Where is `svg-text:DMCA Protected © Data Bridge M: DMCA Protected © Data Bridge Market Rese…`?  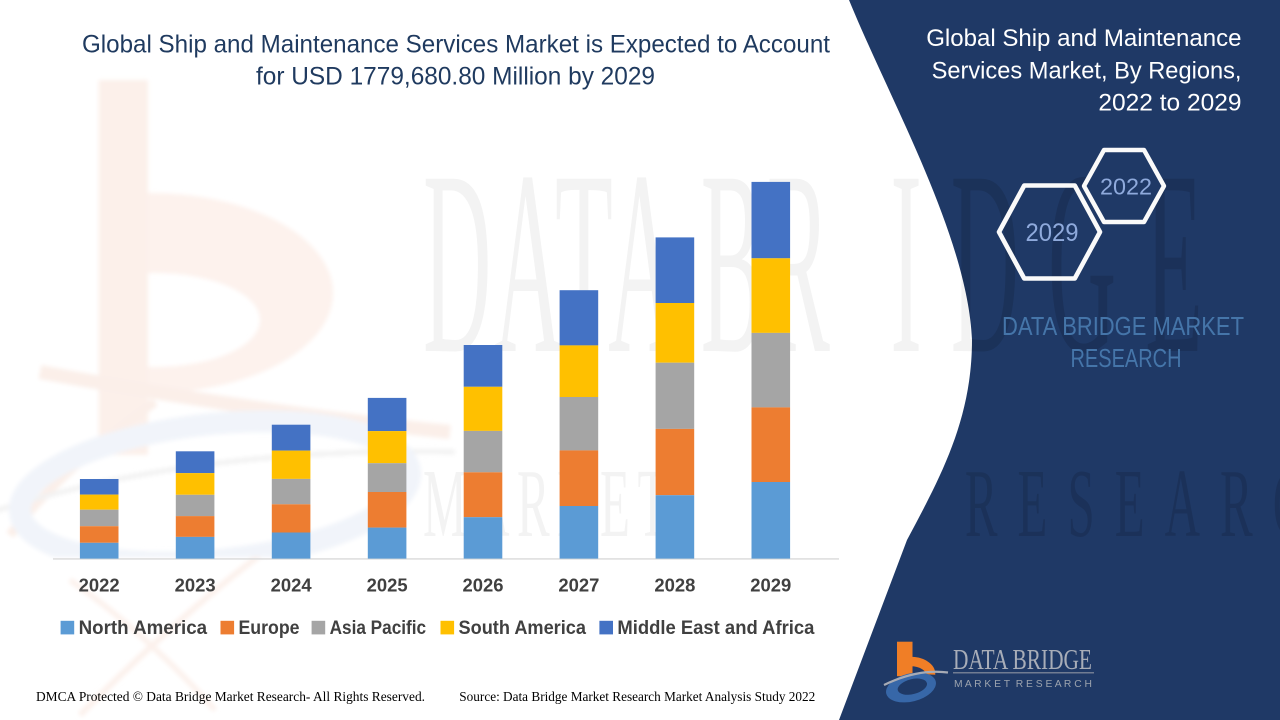 svg-text:DMCA Protected © Data Bridge M: DMCA Protected © Data Bridge Market Rese… is located at coordinates (230, 696).